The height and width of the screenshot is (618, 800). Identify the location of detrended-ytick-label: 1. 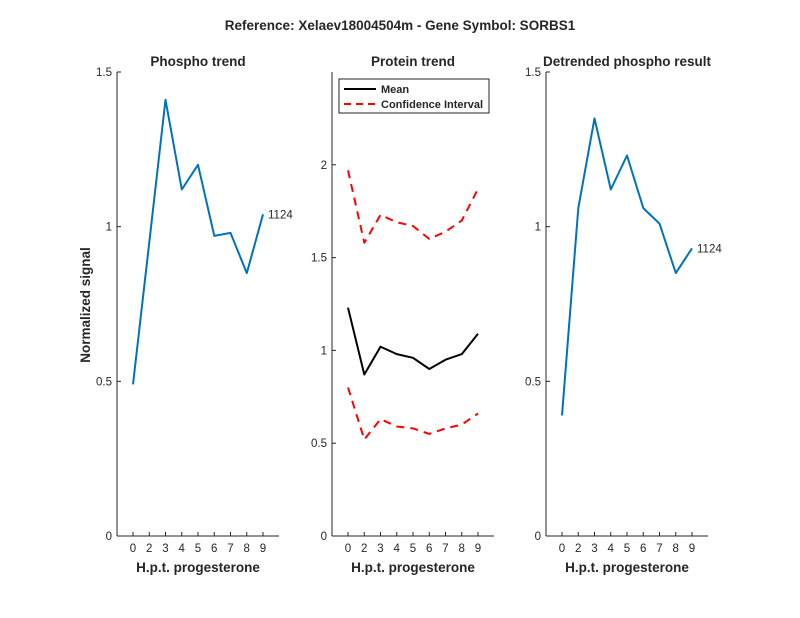
(538, 228).